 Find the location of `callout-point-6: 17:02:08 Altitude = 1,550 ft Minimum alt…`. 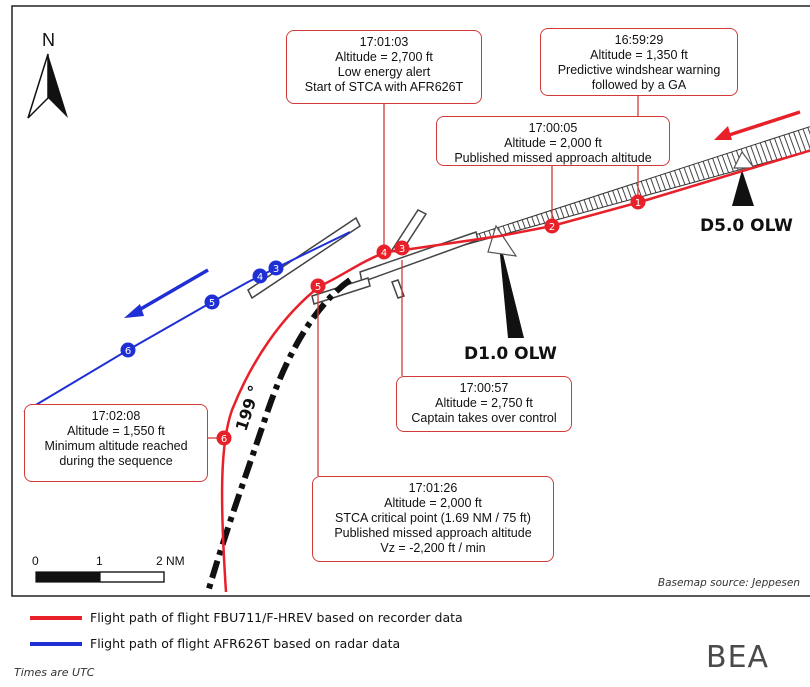

callout-point-6: 17:02:08 Altitude = 1,550 ft Minimum alt… is located at coordinates (116, 443).